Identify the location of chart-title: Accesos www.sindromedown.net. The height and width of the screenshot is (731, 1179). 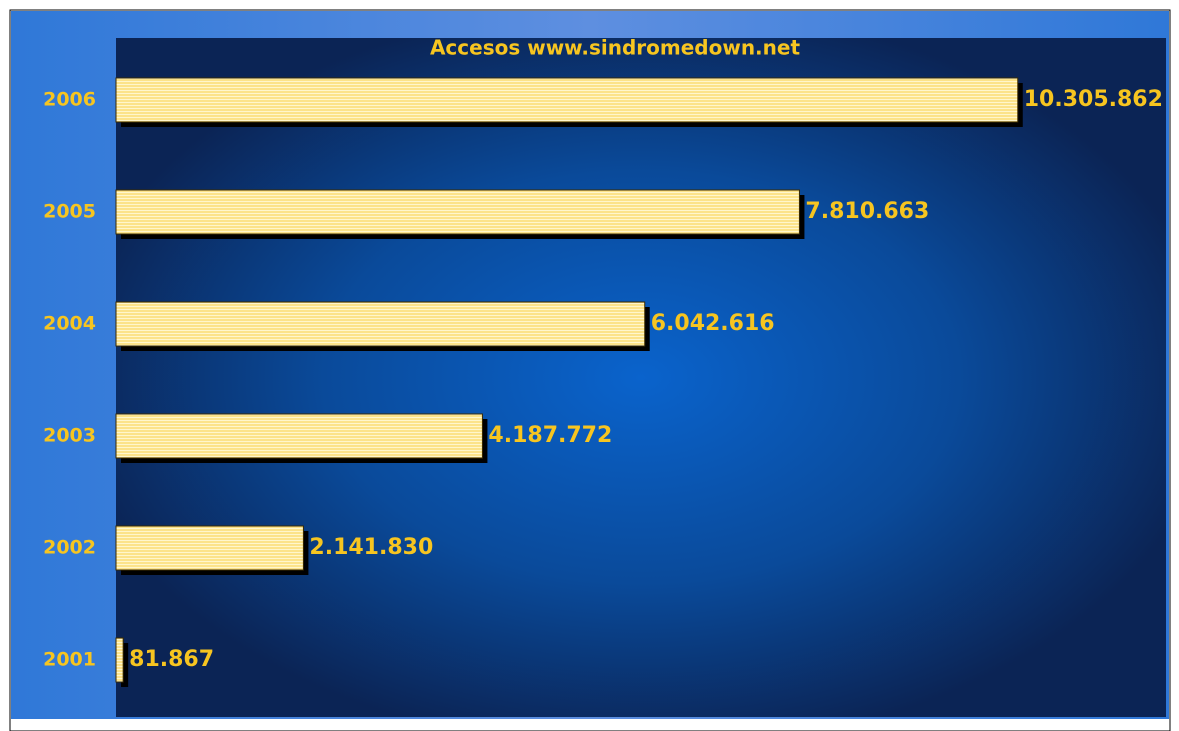
(615, 48).